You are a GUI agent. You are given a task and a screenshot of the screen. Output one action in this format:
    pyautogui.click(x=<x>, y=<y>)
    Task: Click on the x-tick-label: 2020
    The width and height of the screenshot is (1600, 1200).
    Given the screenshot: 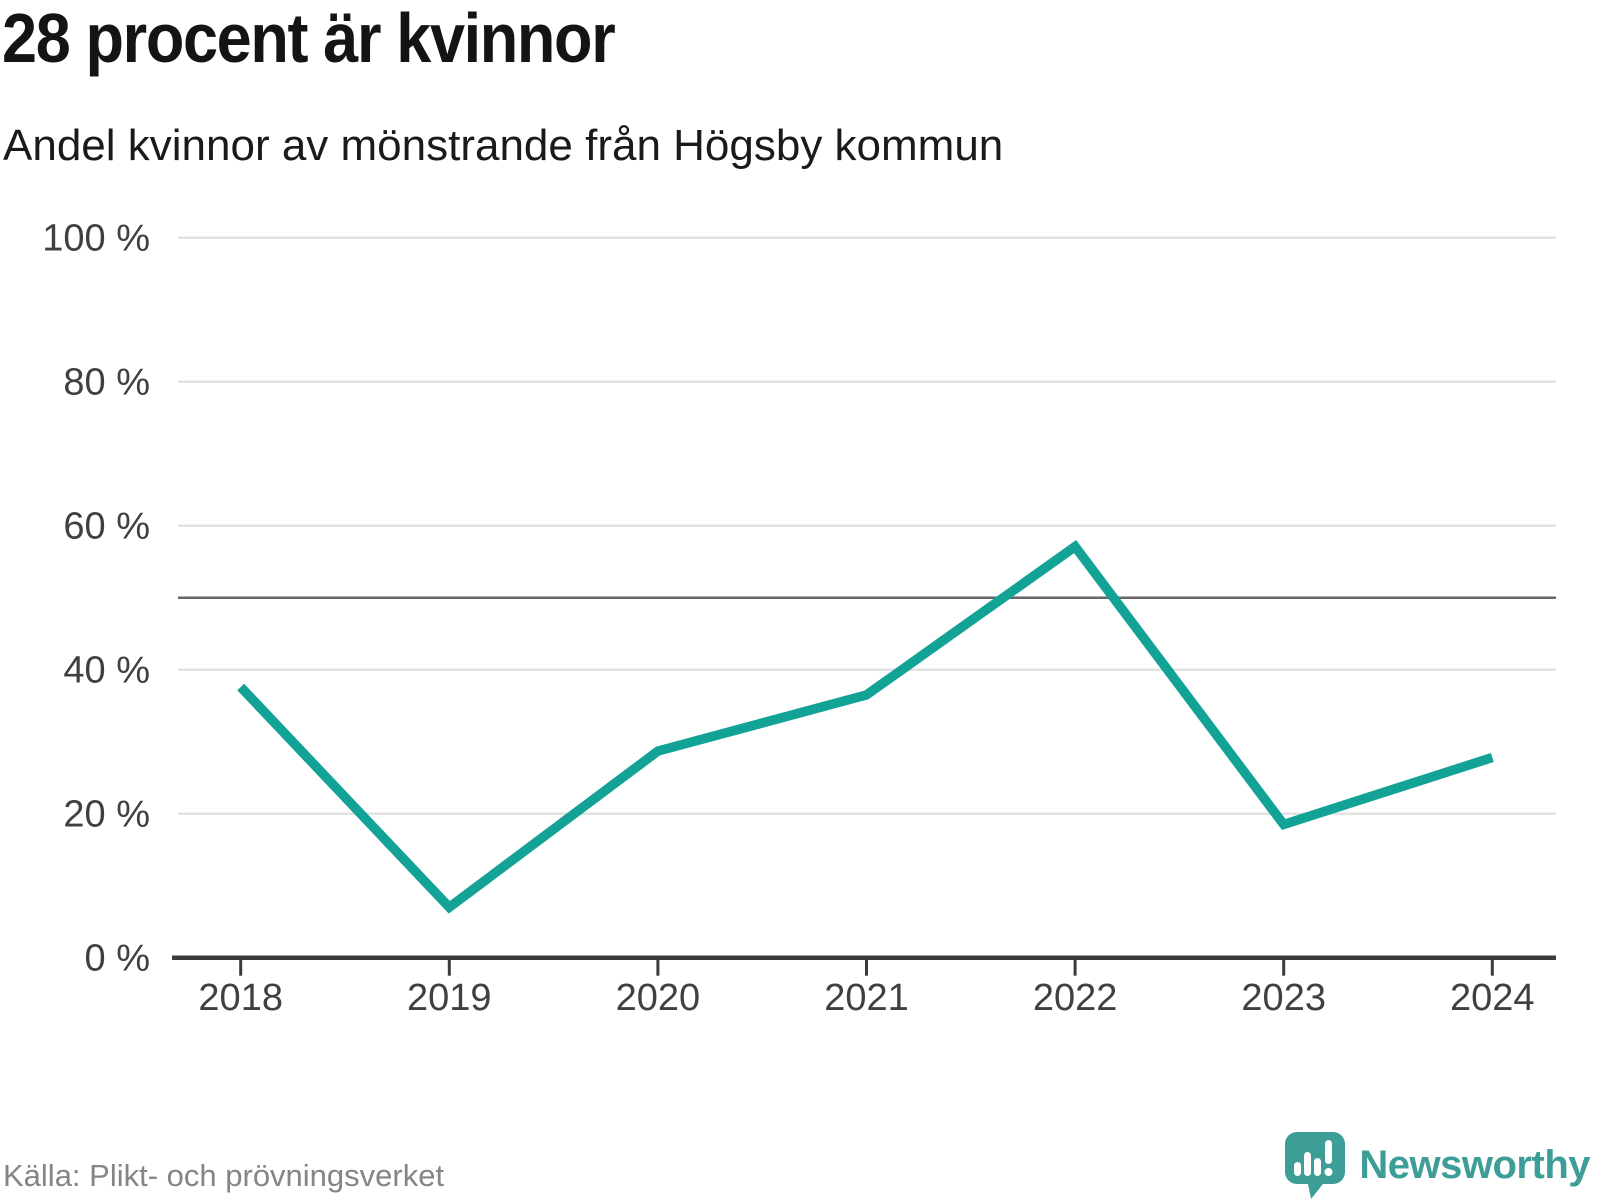 What is the action you would take?
    pyautogui.click(x=658, y=998)
    